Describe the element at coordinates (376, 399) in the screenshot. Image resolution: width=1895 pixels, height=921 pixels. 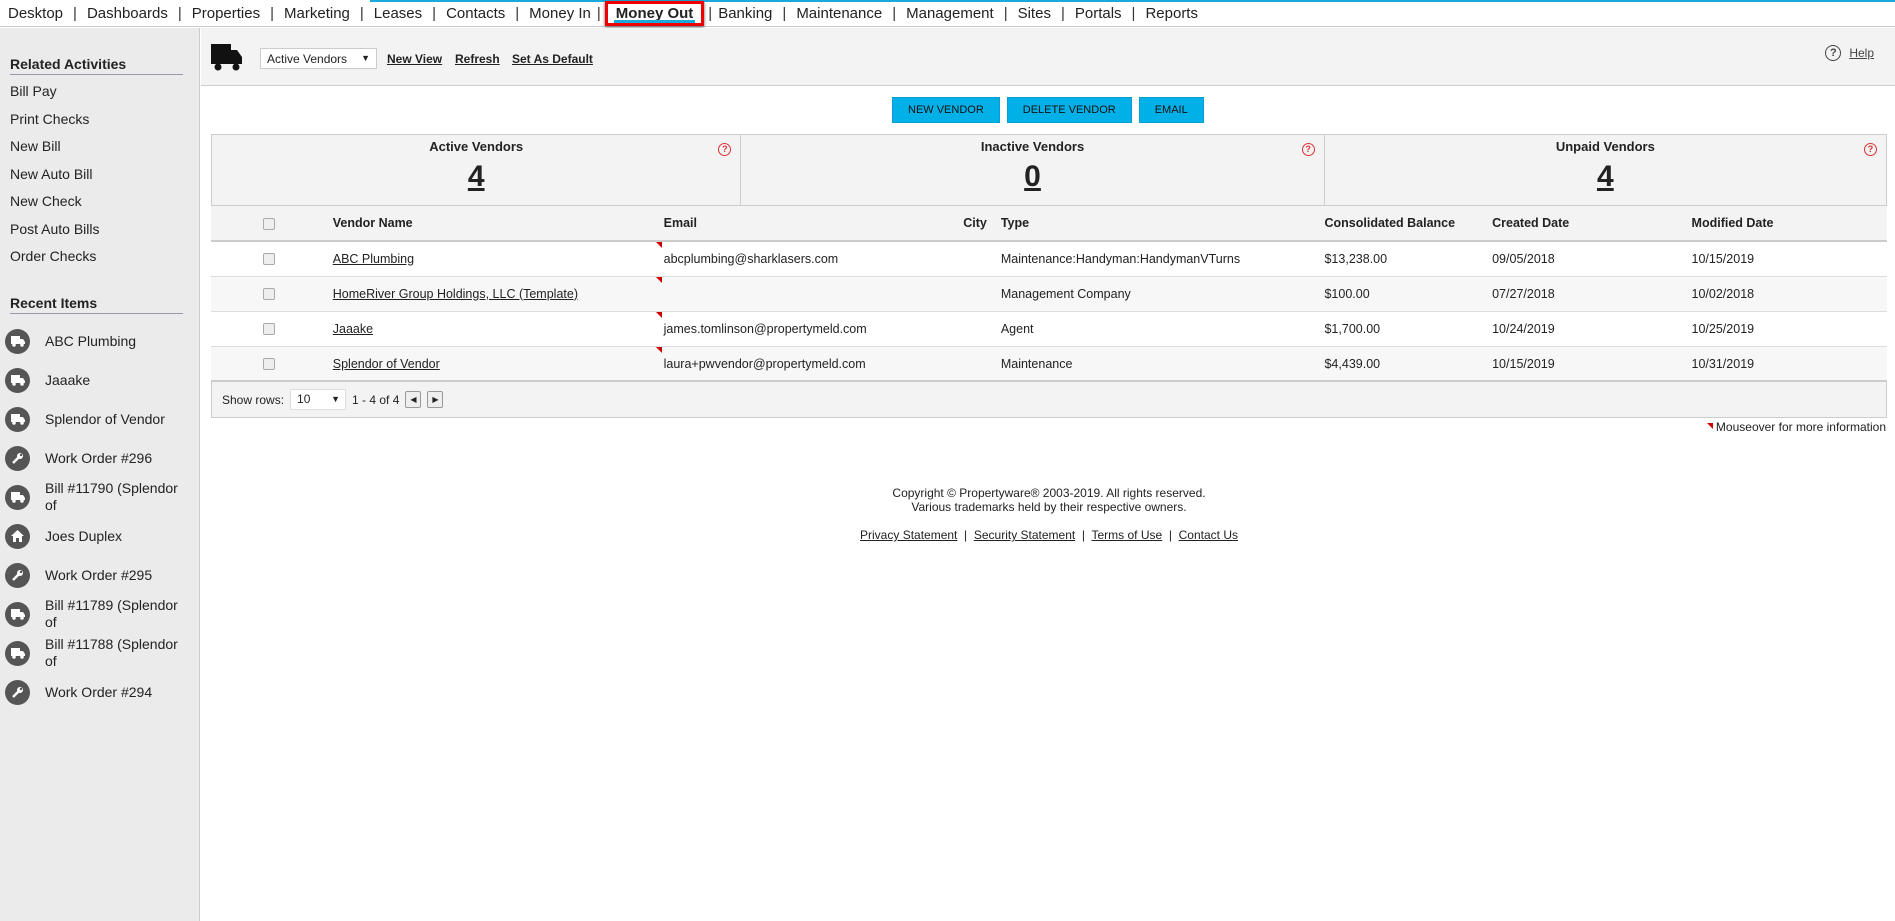
I see `page-range: 1 - 4 of 4` at that location.